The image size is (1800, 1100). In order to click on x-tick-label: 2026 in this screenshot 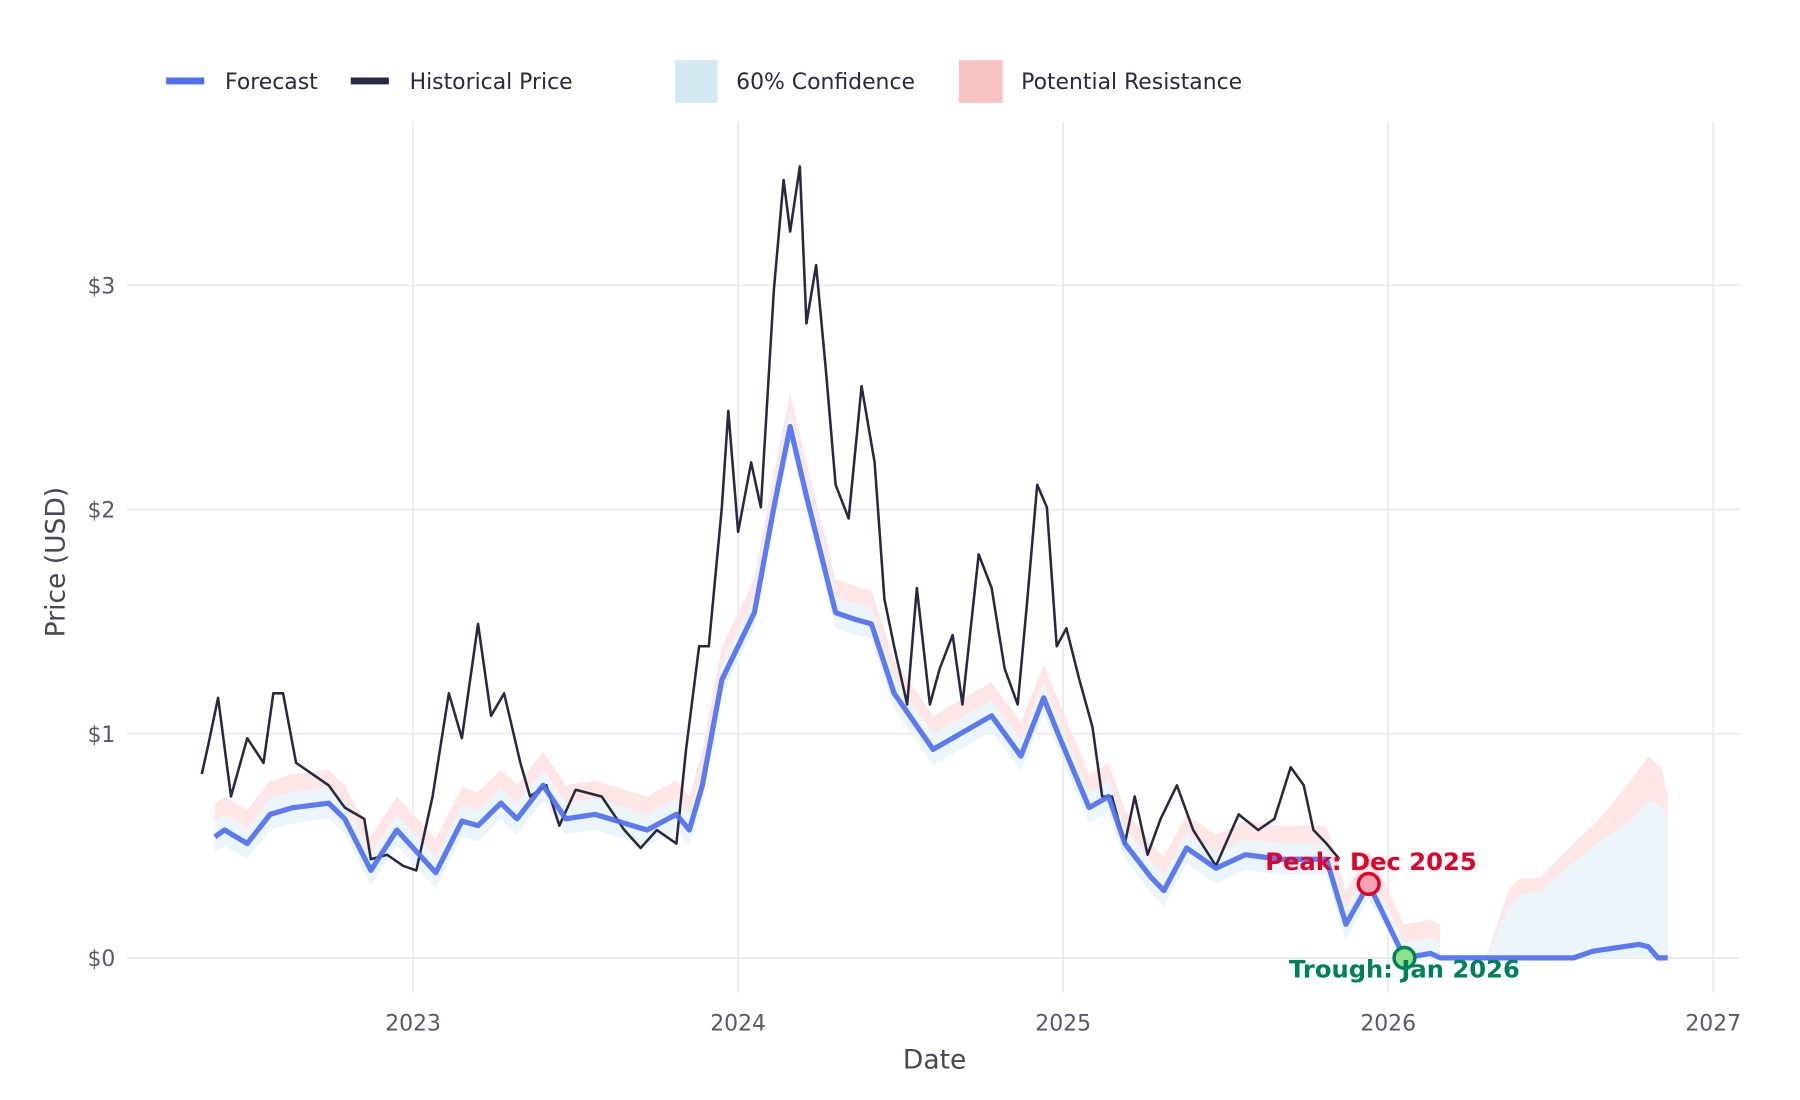, I will do `click(1388, 1024)`.